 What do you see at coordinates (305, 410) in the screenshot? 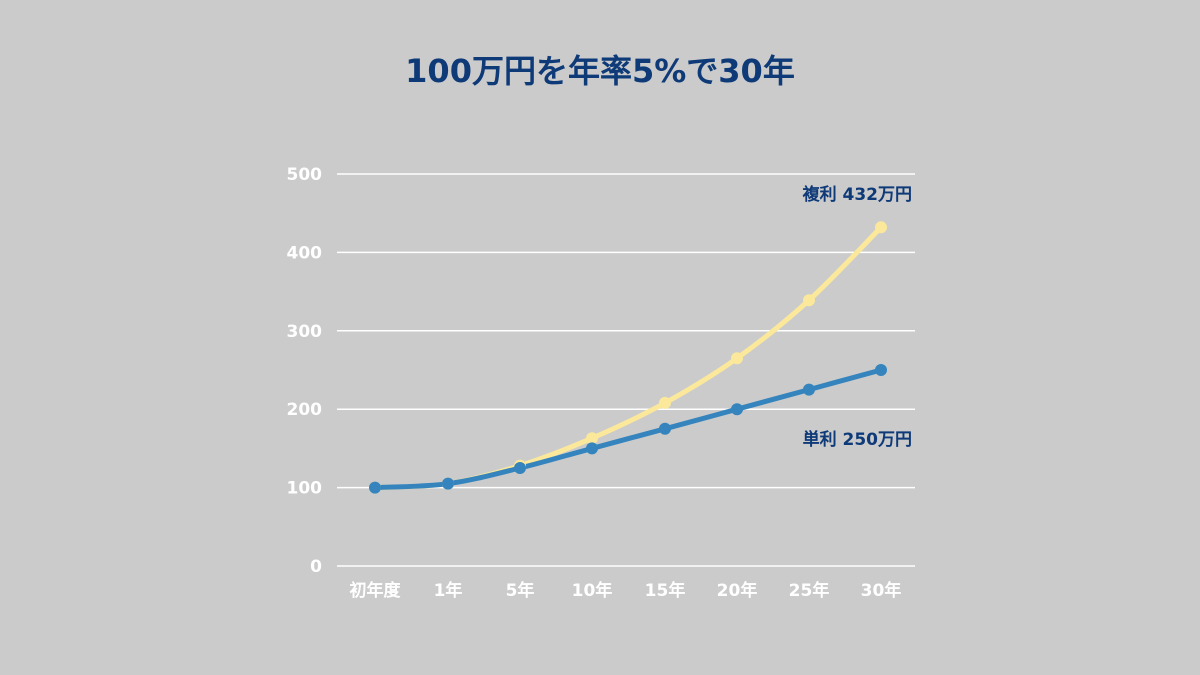
I see `y-tick-label: 200` at bounding box center [305, 410].